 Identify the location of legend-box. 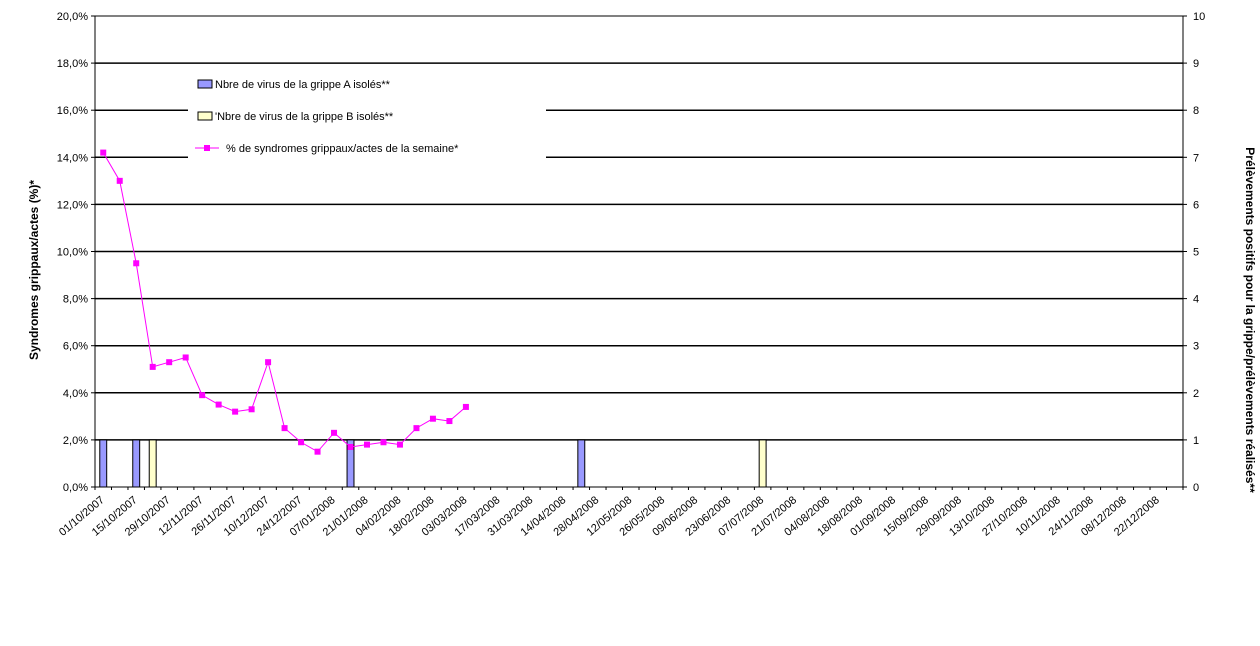
(367, 123).